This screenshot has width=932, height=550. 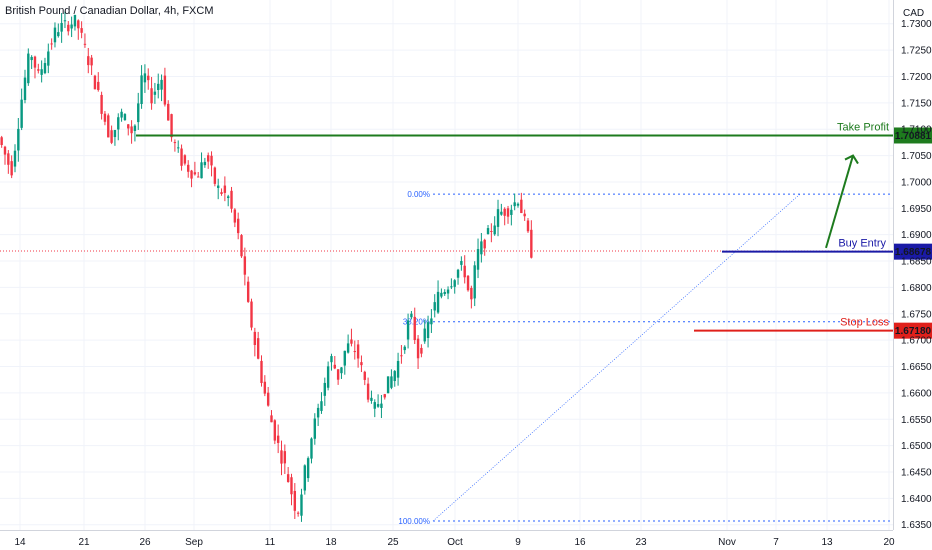 I want to click on y-tick-label: 1.72000, so click(x=916, y=77).